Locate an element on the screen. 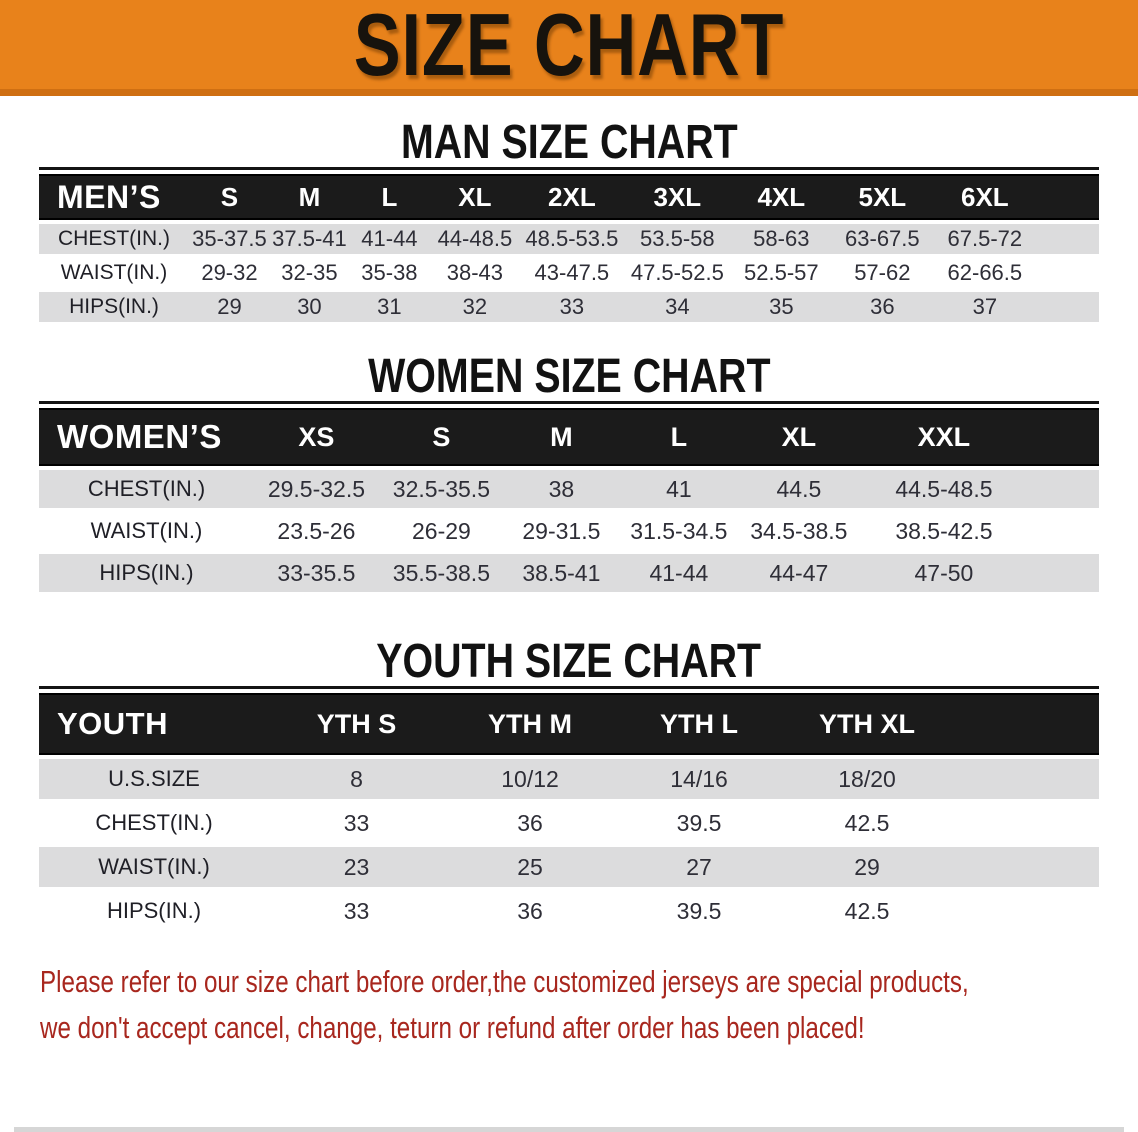 The height and width of the screenshot is (1132, 1138). size-value-cell: 34.5-38.5 is located at coordinates (798, 531).